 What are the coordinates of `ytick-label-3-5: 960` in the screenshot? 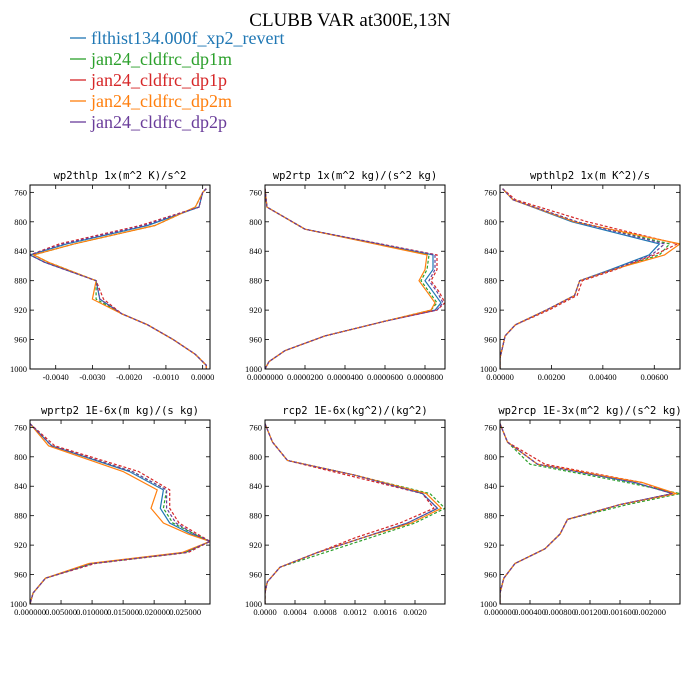 It's located at (20, 575).